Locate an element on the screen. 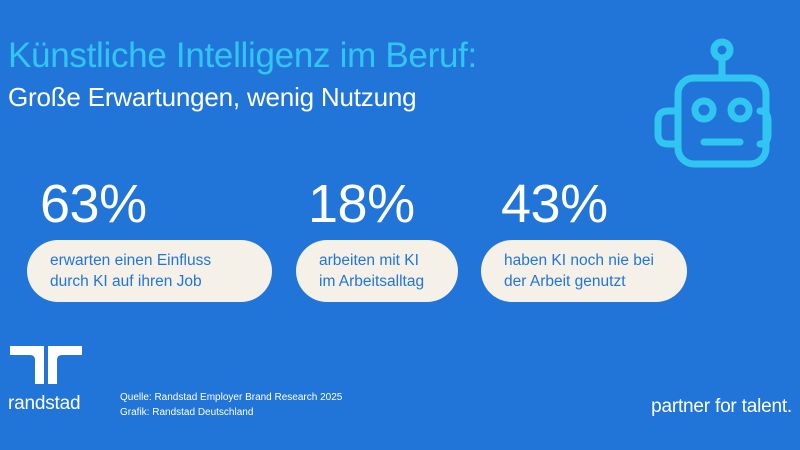  stat-pill-3: haben KI noch nie bei der Arbeit genutzt is located at coordinates (584, 271).